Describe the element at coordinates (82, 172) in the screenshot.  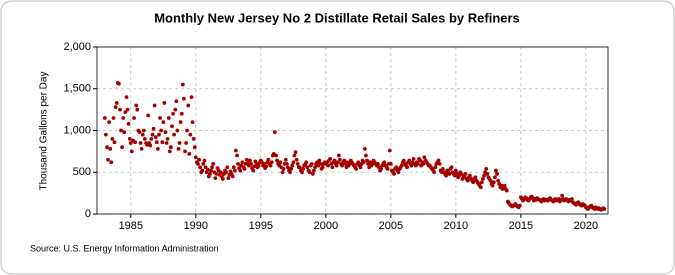
I see `y-tick-label: 500` at that location.